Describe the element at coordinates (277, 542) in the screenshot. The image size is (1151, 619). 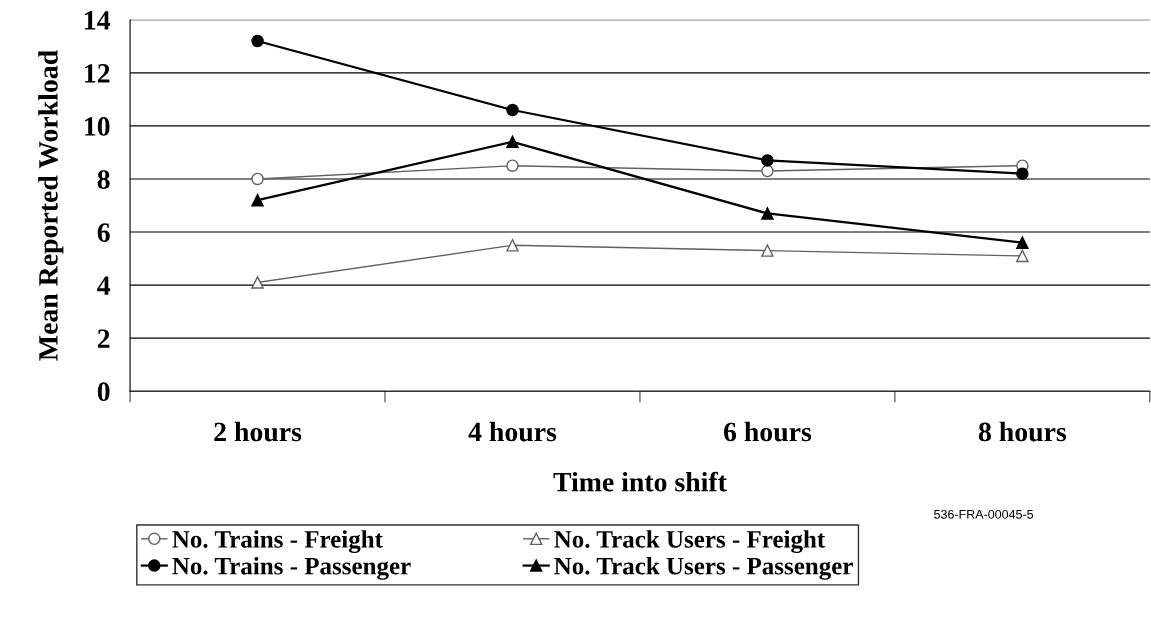
I see `legend-label: No. Trains - Freight` at that location.